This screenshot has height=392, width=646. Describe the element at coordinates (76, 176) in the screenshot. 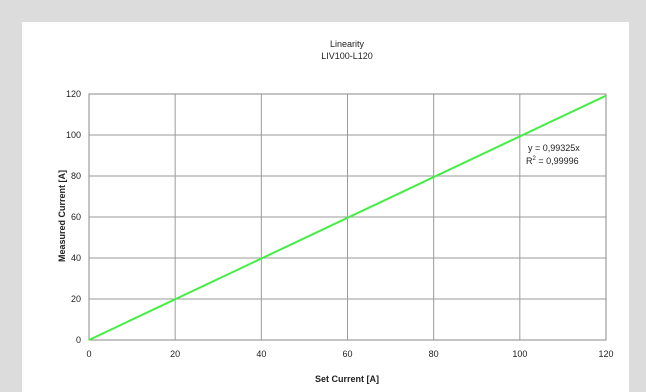

I see `y-tick-label-4: 80` at that location.